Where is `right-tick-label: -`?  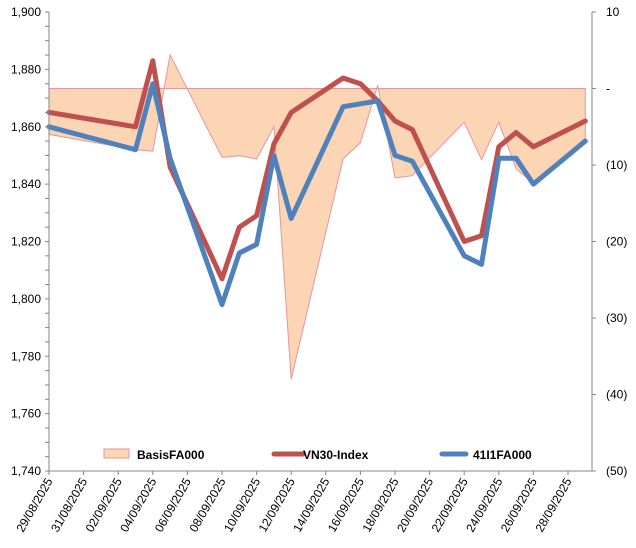
right-tick-label: - is located at coordinates (608, 89).